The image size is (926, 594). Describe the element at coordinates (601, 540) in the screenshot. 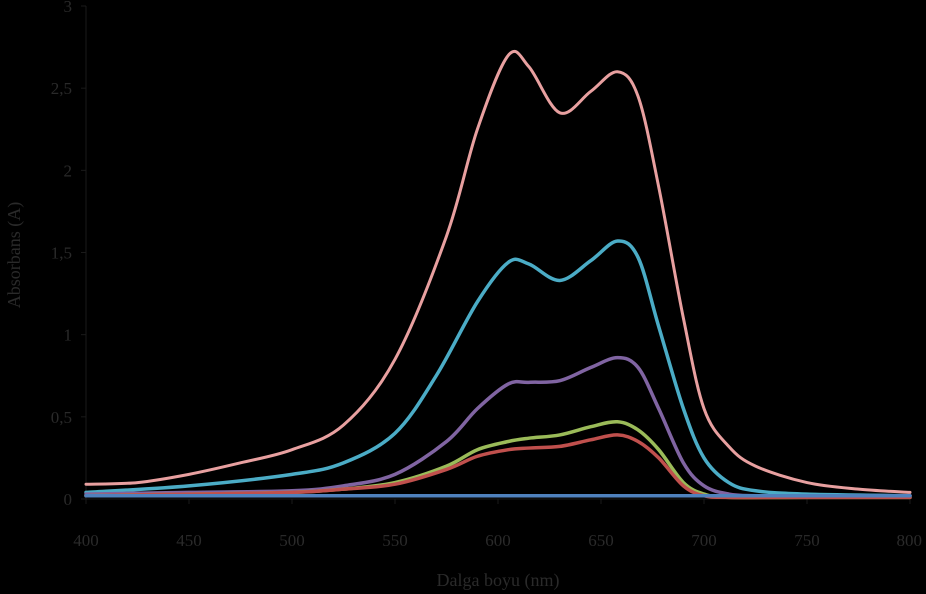

I see `x-tick-label: 650` at that location.